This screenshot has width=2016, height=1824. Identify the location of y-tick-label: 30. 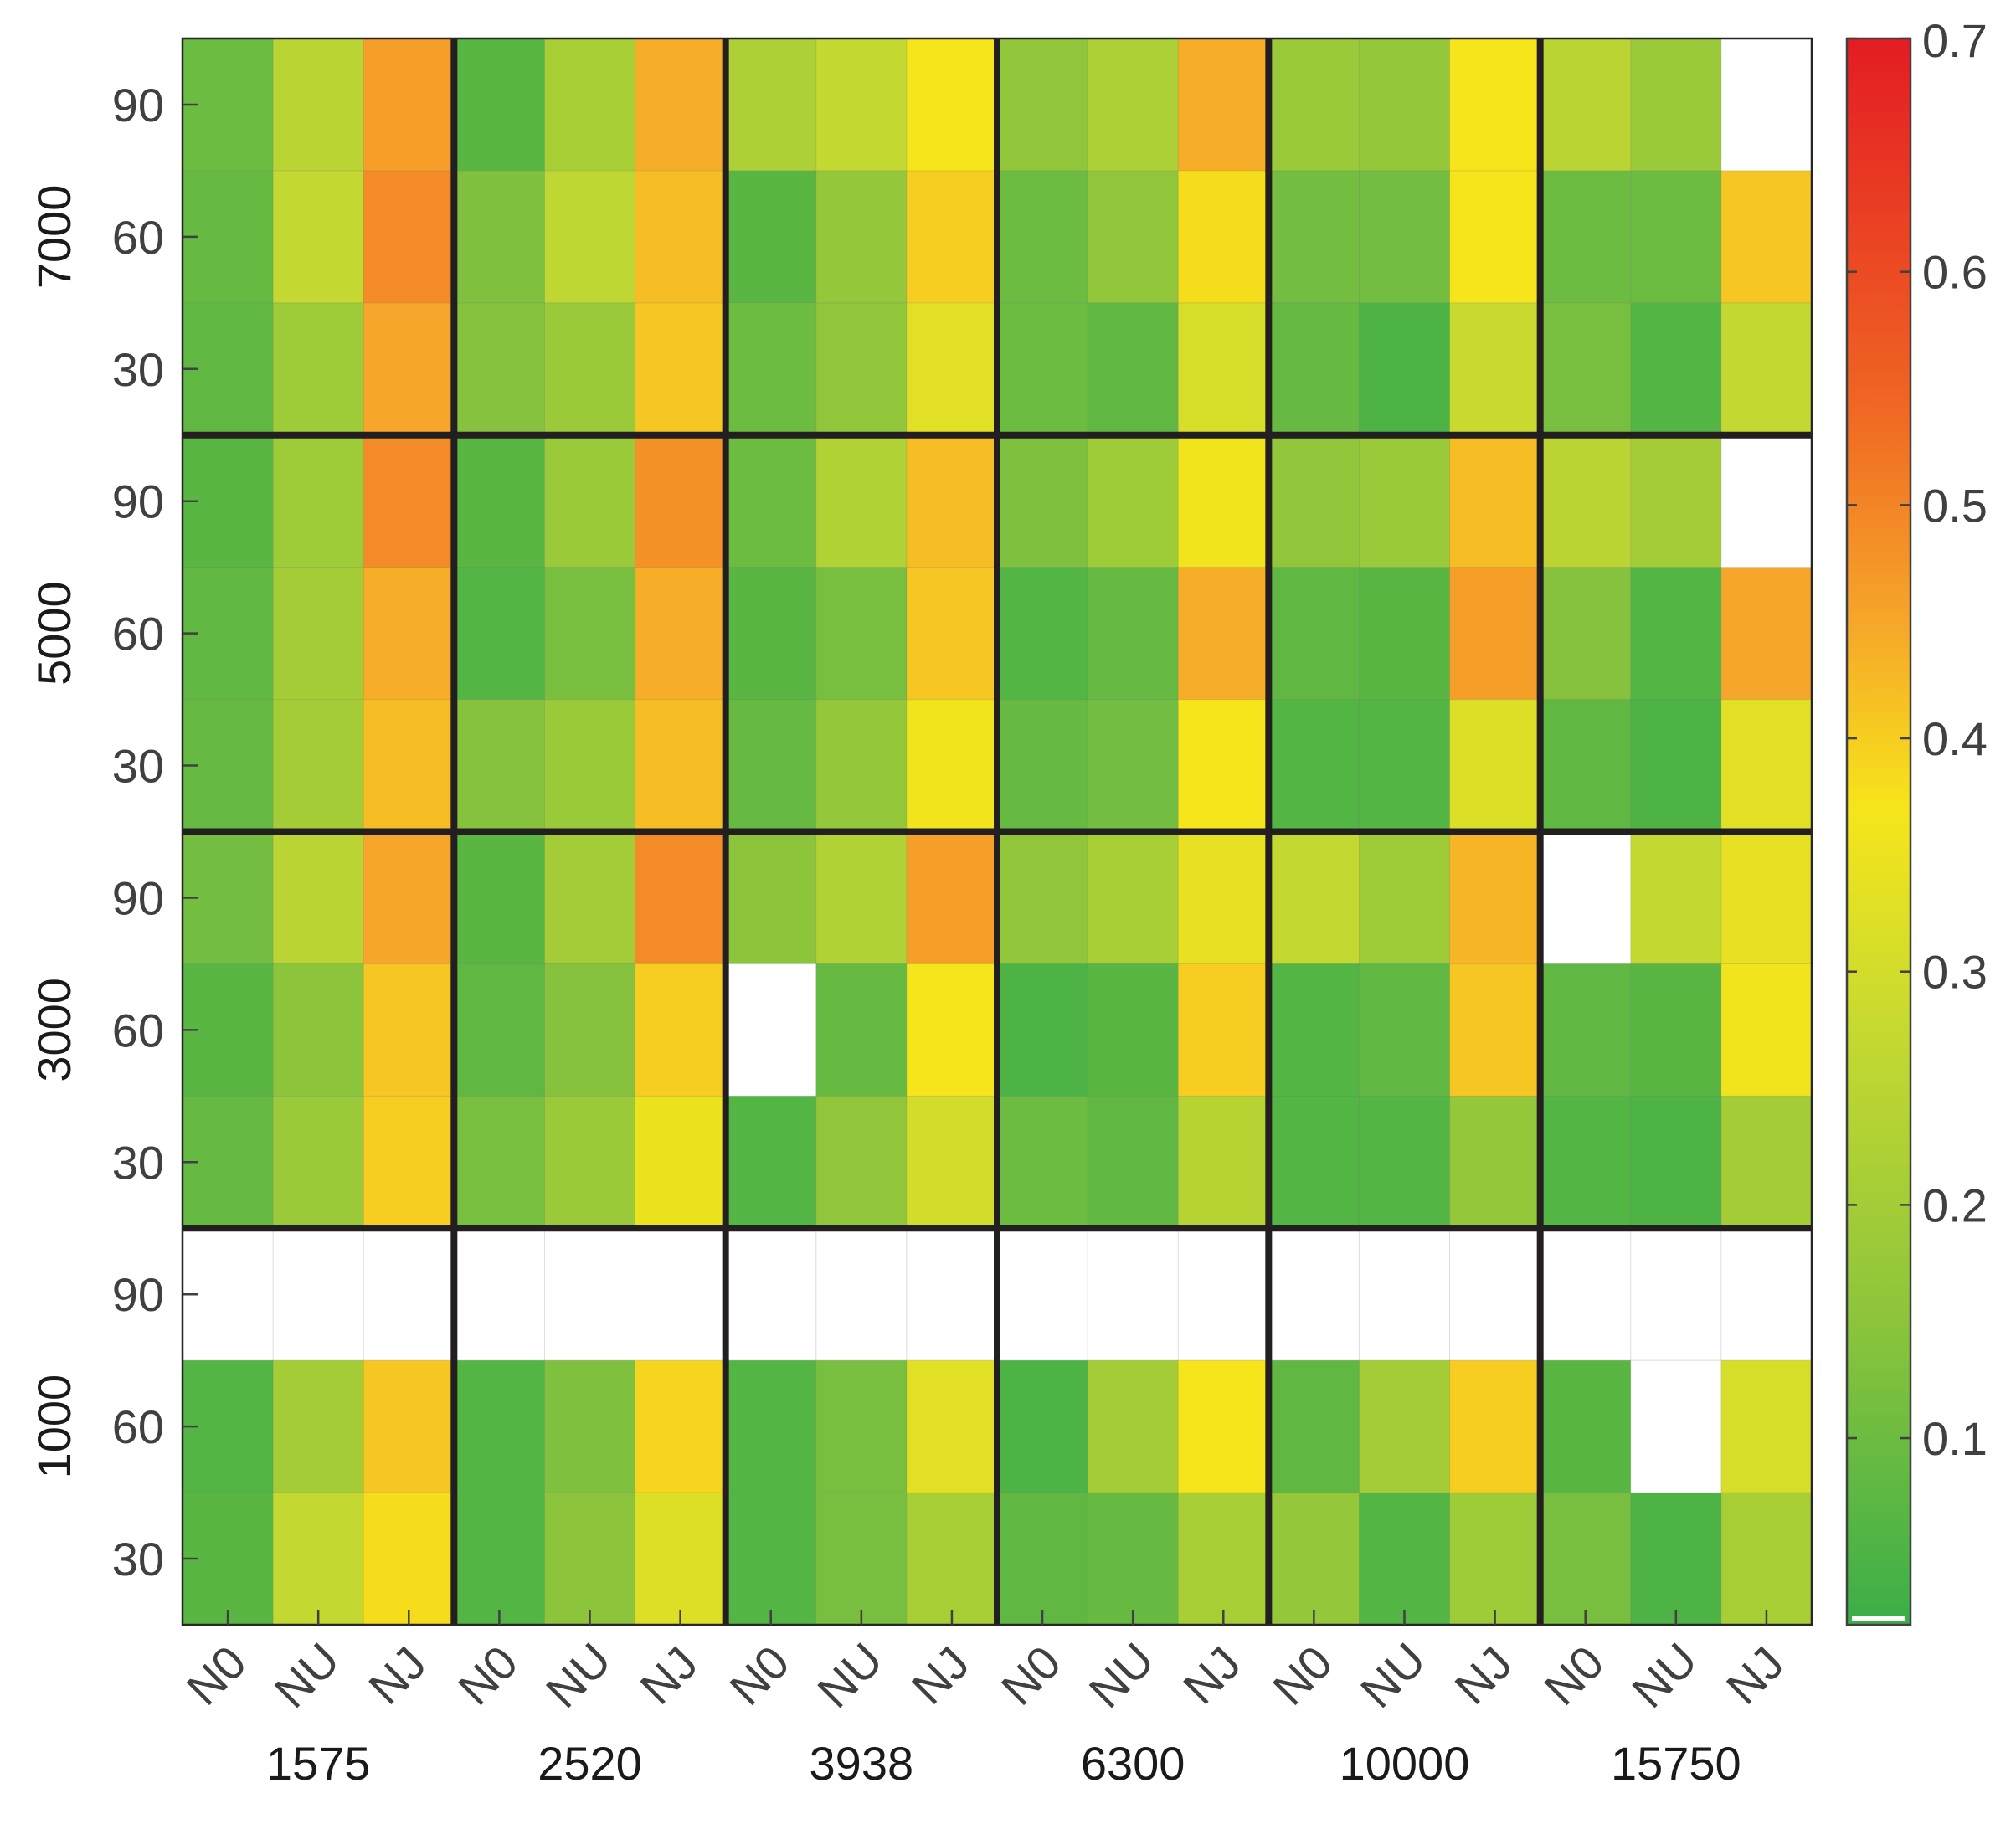
(138, 766).